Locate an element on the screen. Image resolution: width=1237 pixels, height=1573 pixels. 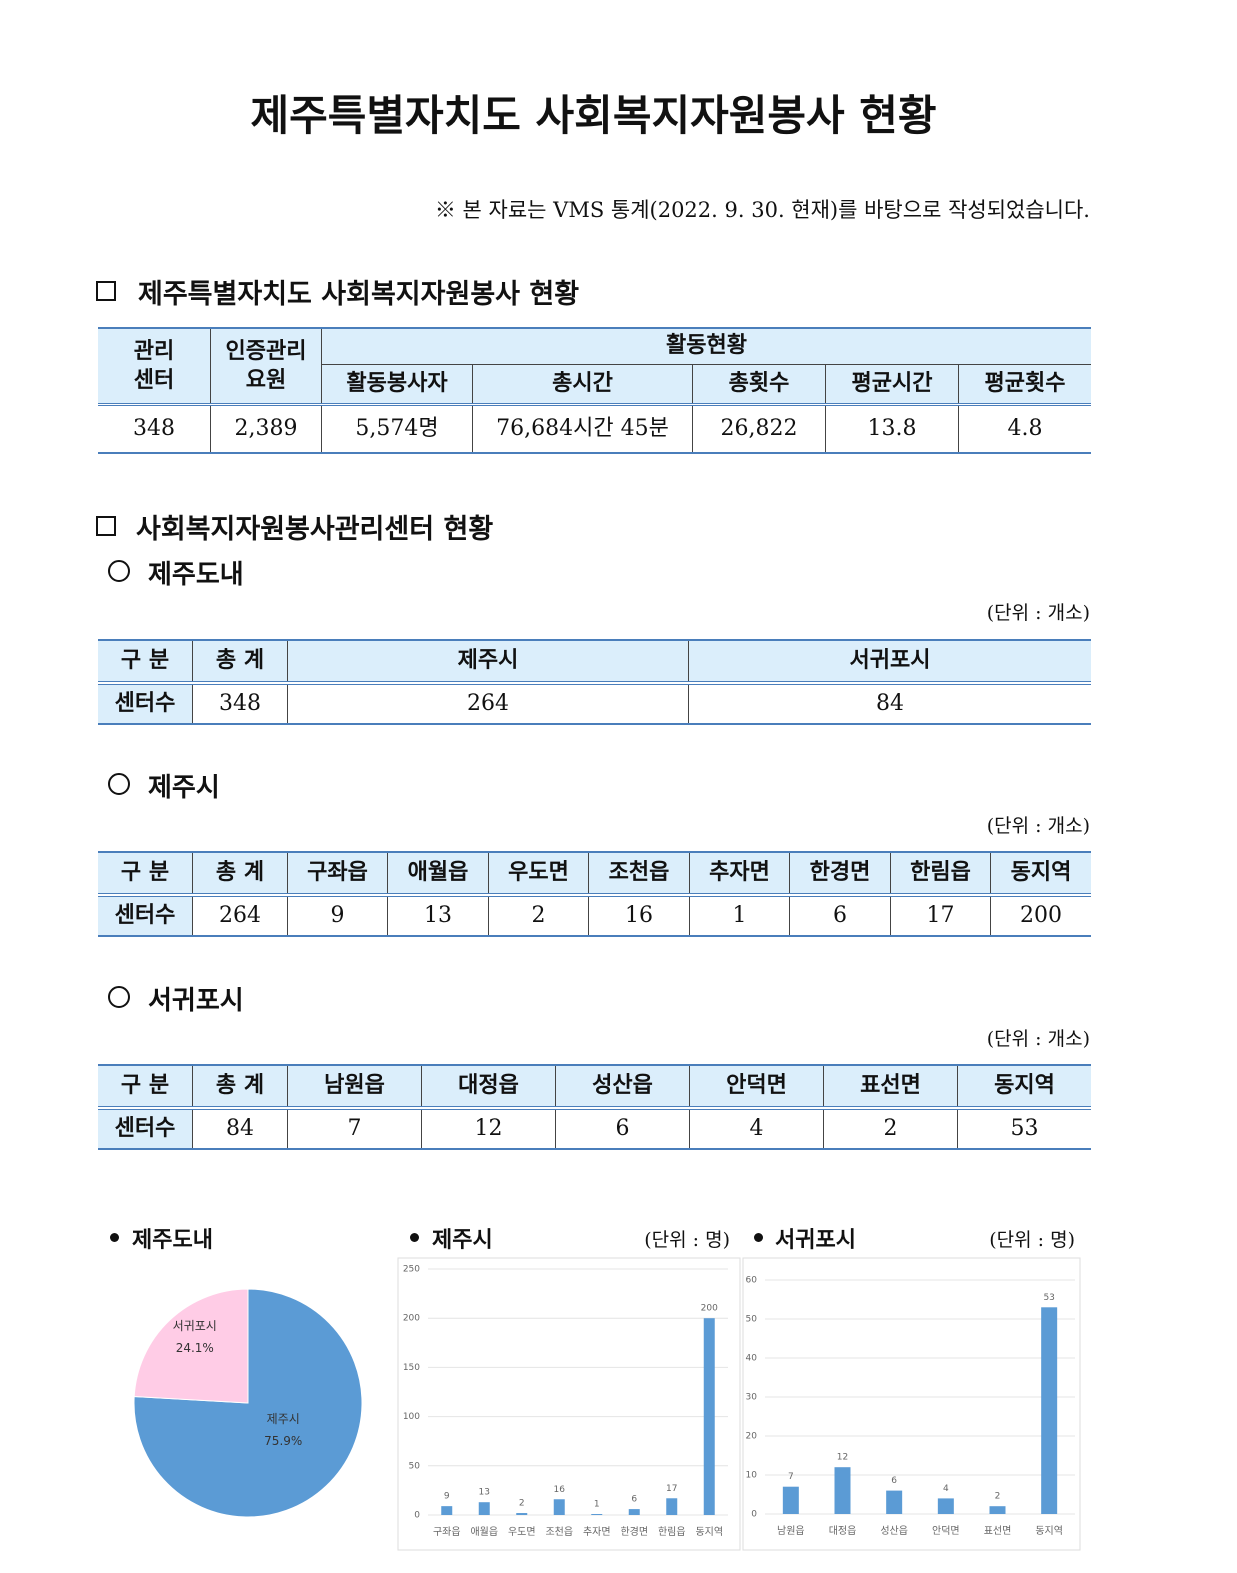
data-label: 7 is located at coordinates (791, 1477).